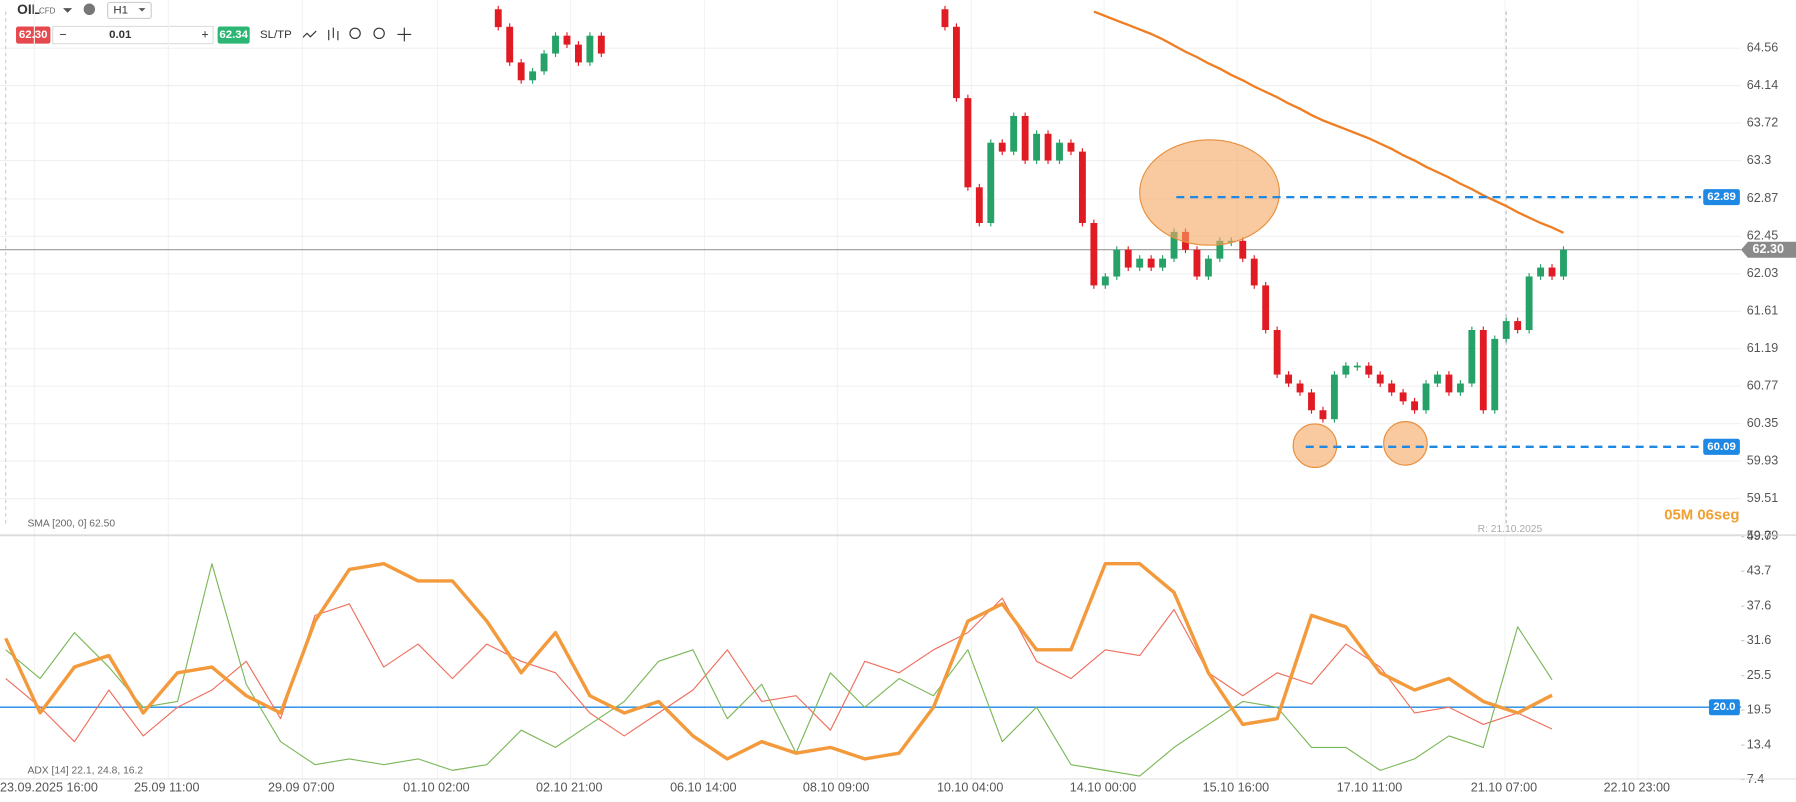 This screenshot has width=1796, height=802. Describe the element at coordinates (204, 34) in the screenshot. I see `plus-button: +` at that location.